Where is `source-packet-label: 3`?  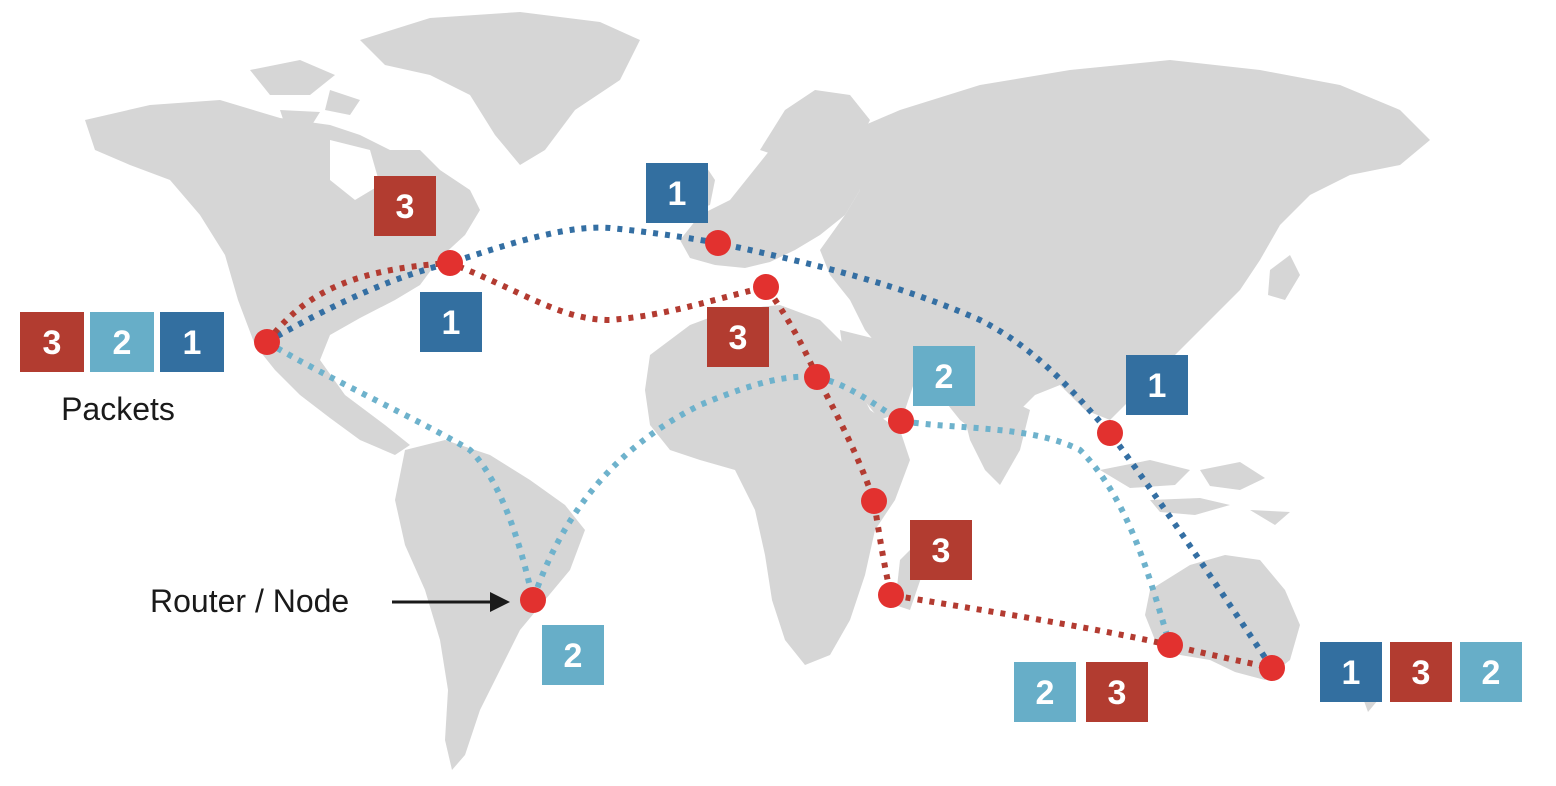 source-packet-label: 3 is located at coordinates (52, 343).